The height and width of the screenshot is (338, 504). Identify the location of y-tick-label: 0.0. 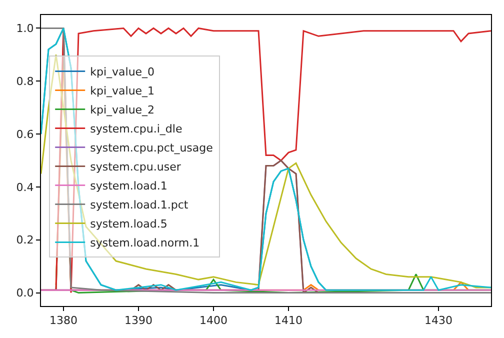
(25, 293).